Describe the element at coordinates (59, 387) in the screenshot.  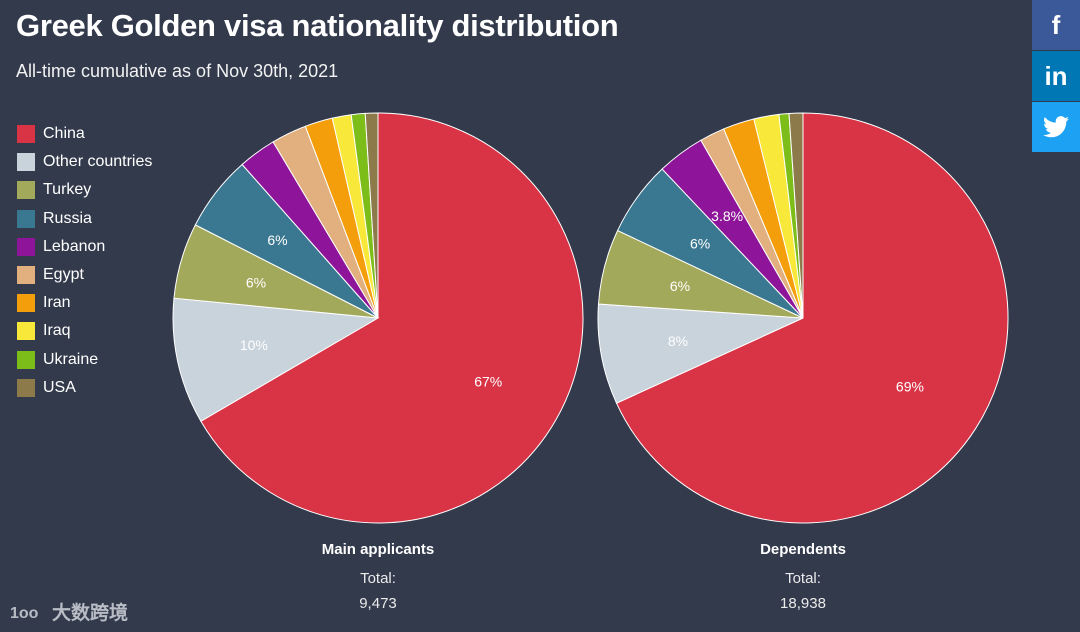
I see `legend-label: USA` at that location.